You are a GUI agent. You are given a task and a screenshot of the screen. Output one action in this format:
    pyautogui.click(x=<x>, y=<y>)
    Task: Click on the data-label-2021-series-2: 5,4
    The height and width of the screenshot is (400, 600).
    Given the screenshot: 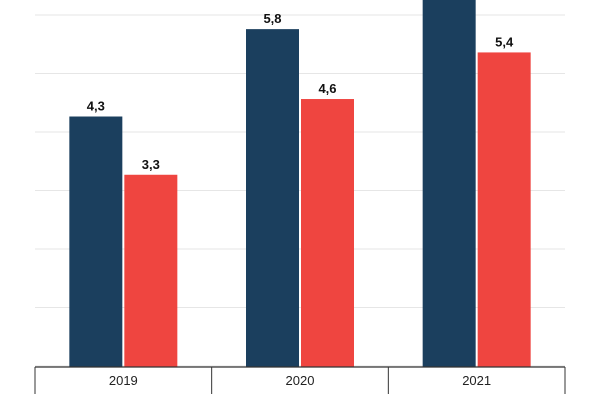 What is the action you would take?
    pyautogui.click(x=504, y=41)
    